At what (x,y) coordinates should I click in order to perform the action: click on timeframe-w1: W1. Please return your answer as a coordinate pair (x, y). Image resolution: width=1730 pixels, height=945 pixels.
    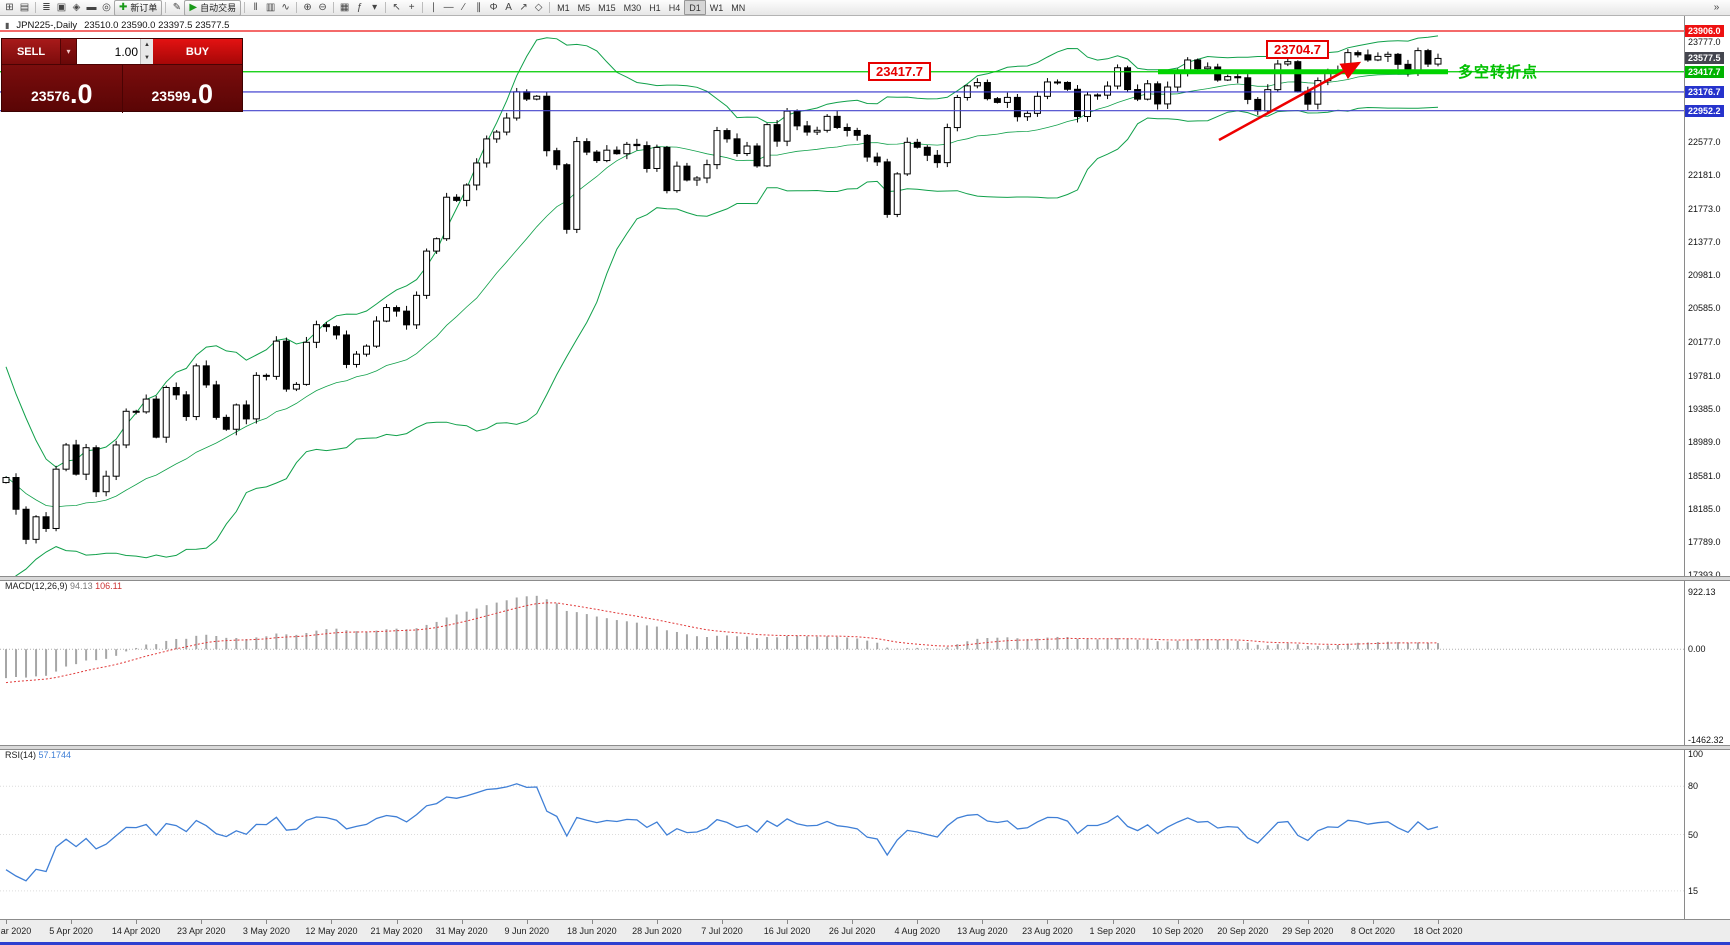
    Looking at the image, I should click on (716, 7).